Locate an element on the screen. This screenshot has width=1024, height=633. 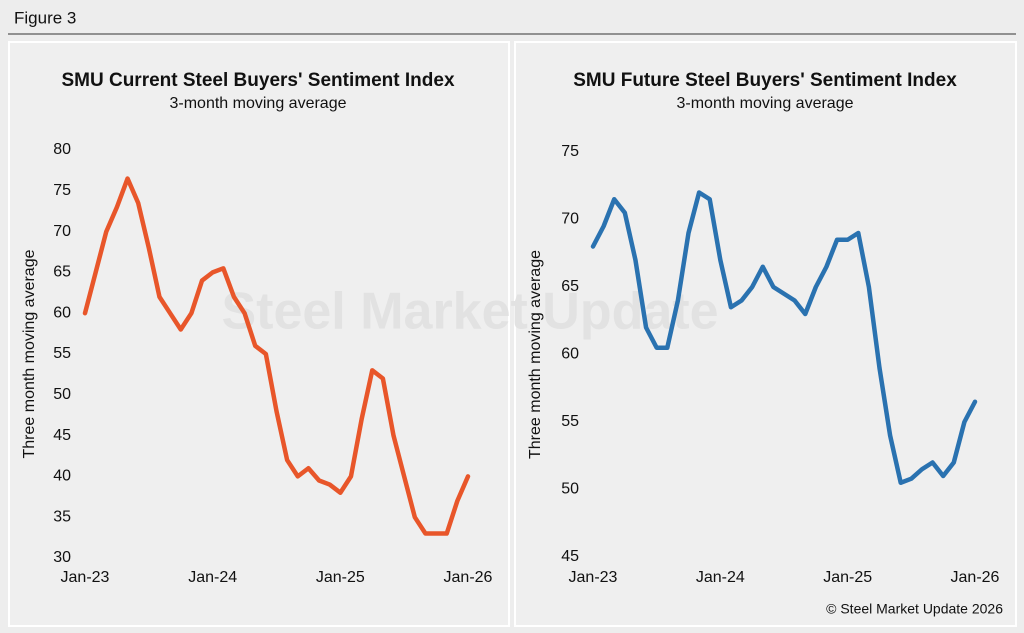
header is located at coordinates (512, 19).